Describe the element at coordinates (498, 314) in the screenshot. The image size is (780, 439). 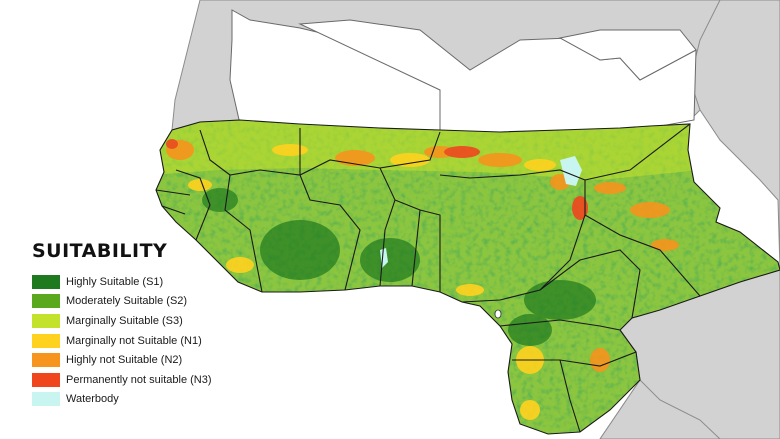
I see `island` at that location.